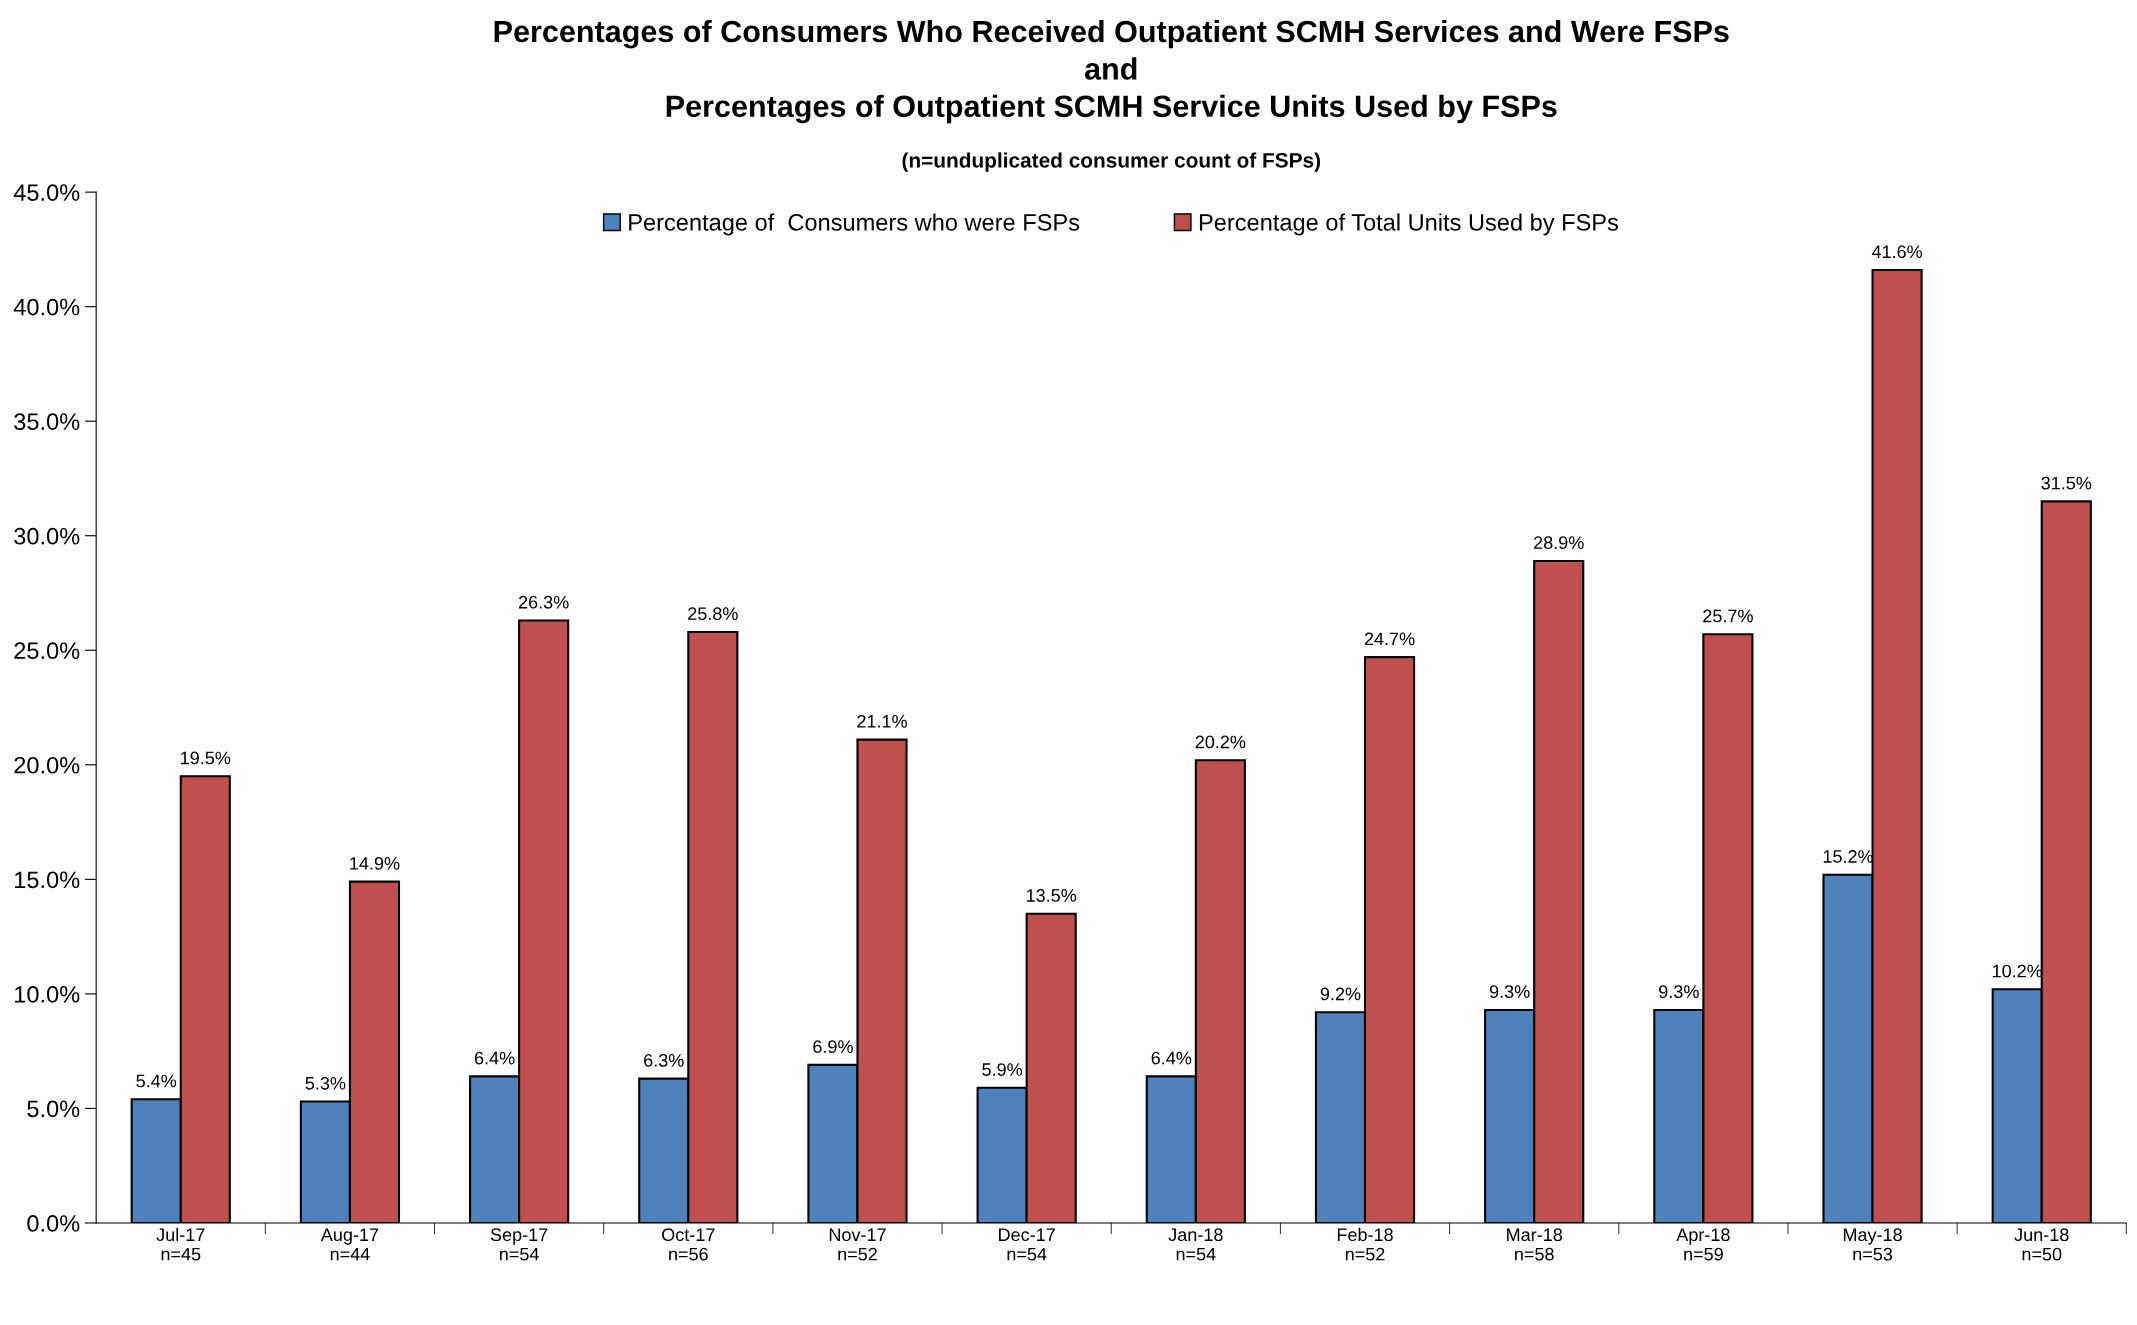 The width and height of the screenshot is (2137, 1325). I want to click on chart-title: Percentages of Consumers Who Received Outpatient SCMH Services and Were FSPs and Percentages of Outpatient SCMH Service Units Used by FSPs, so click(1111, 71).